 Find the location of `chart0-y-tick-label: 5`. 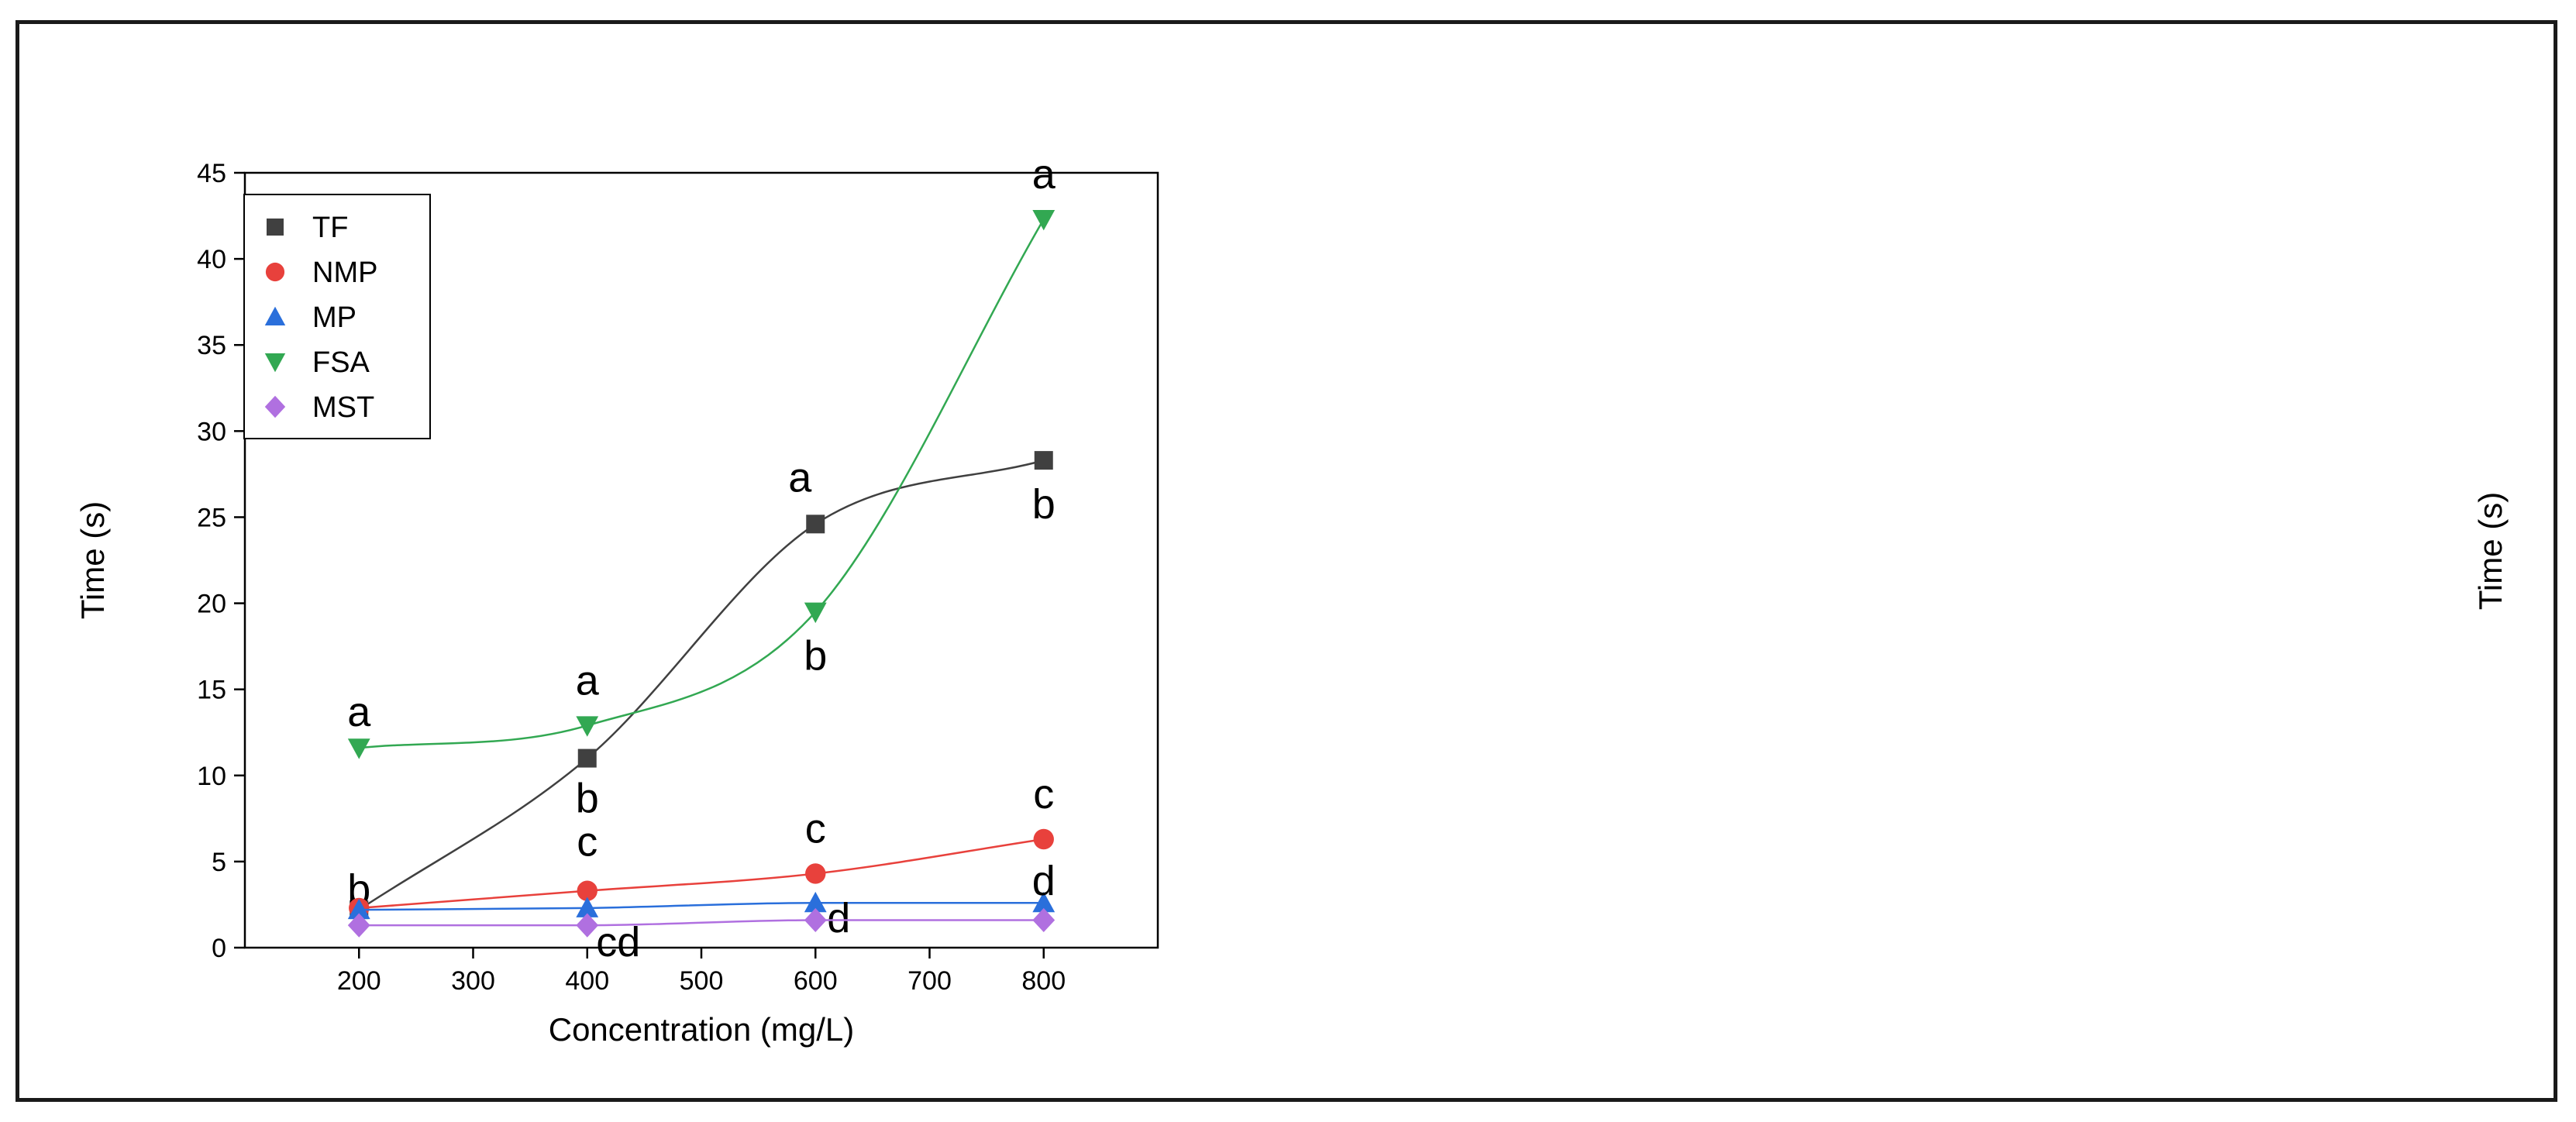

chart0-y-tick-label: 5 is located at coordinates (219, 862).